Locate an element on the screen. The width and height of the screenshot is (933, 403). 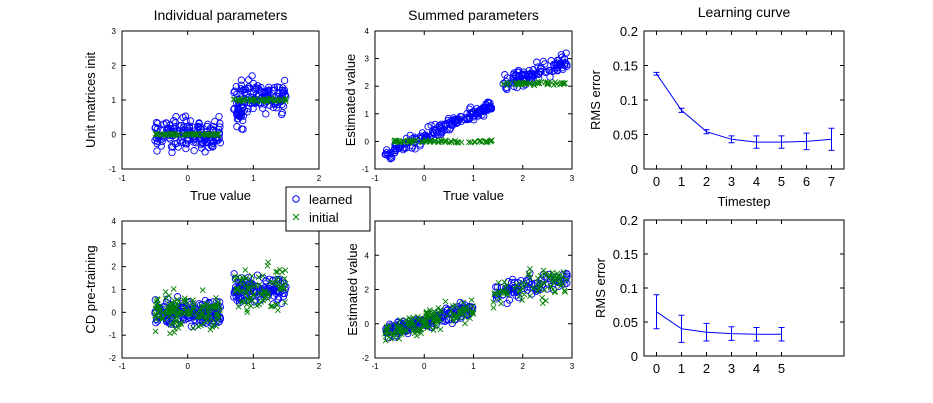
x-tick-label: 1 is located at coordinates (681, 181).